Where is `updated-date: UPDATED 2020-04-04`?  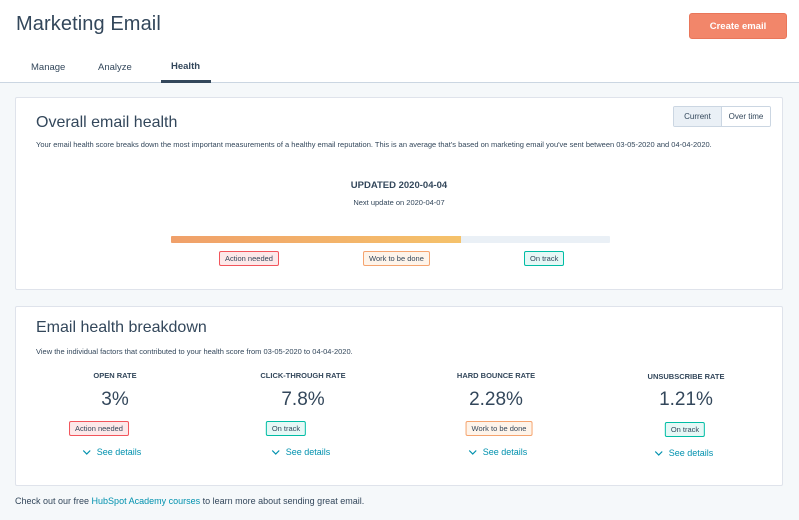 updated-date: UPDATED 2020-04-04 is located at coordinates (399, 185).